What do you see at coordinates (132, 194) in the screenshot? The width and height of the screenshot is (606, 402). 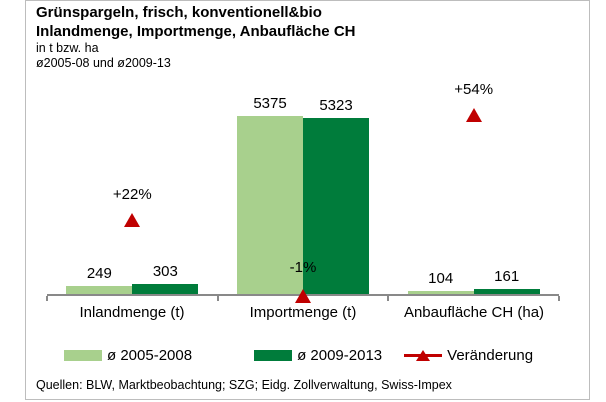 I see `change-percent-label: +22%` at bounding box center [132, 194].